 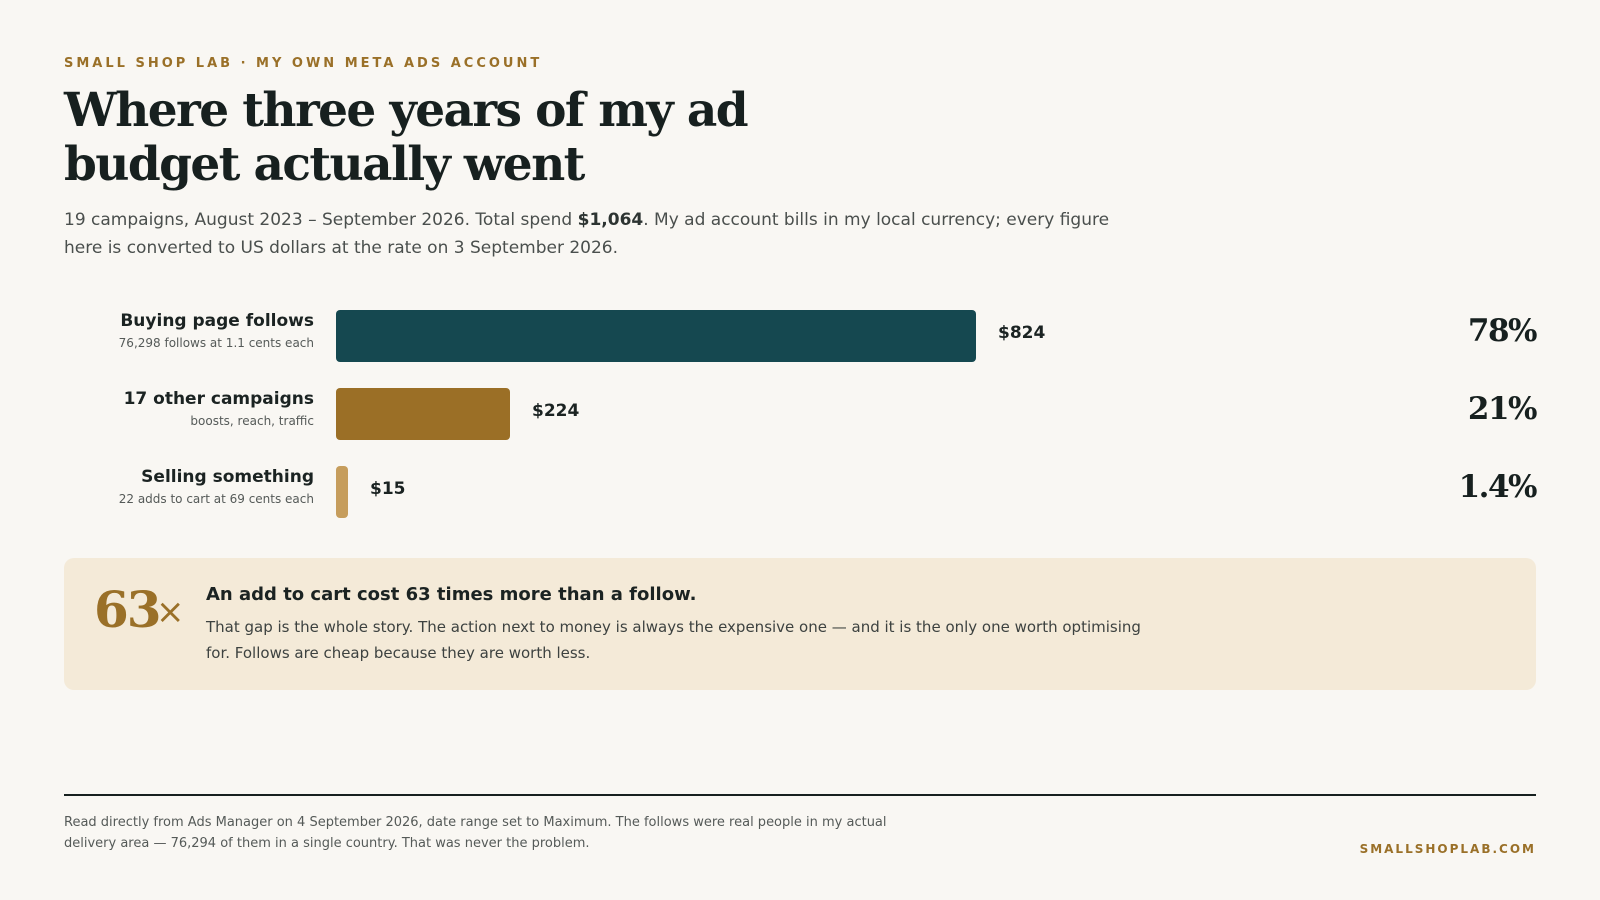 What do you see at coordinates (227, 477) in the screenshot?
I see `category-label: Selling something` at bounding box center [227, 477].